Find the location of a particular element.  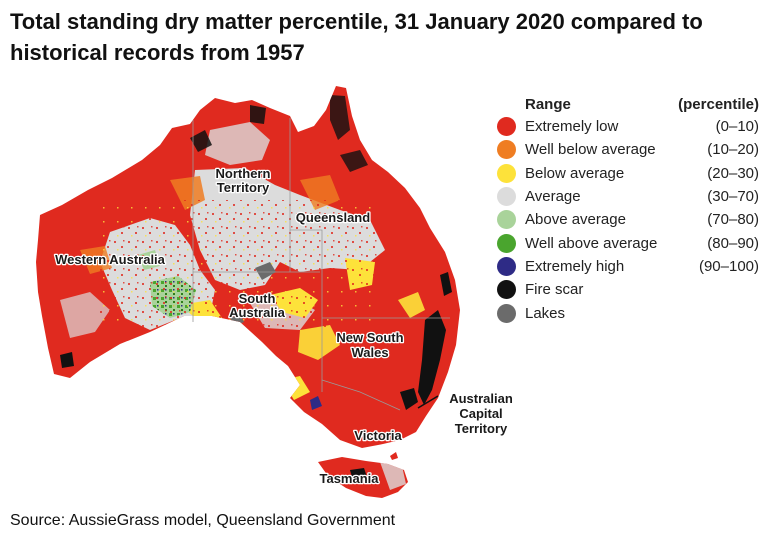

legend-range: (80–90) is located at coordinates (733, 243).